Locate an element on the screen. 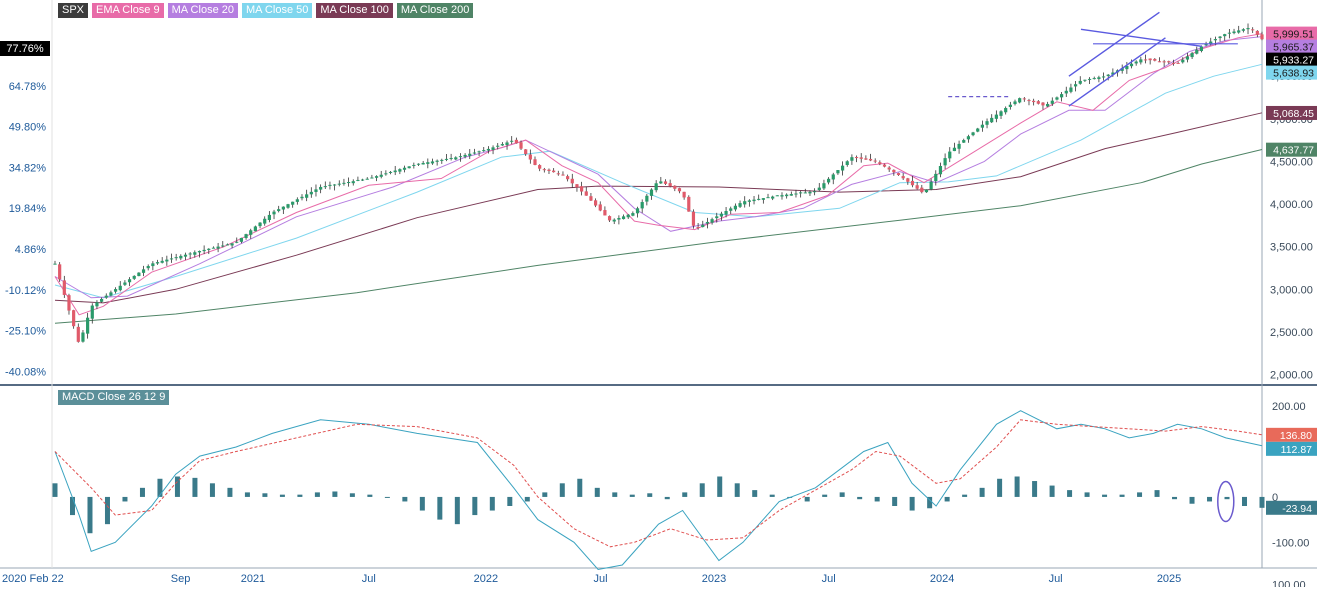 The height and width of the screenshot is (592, 1317). macd-value-label: -23.94 is located at coordinates (1297, 509).